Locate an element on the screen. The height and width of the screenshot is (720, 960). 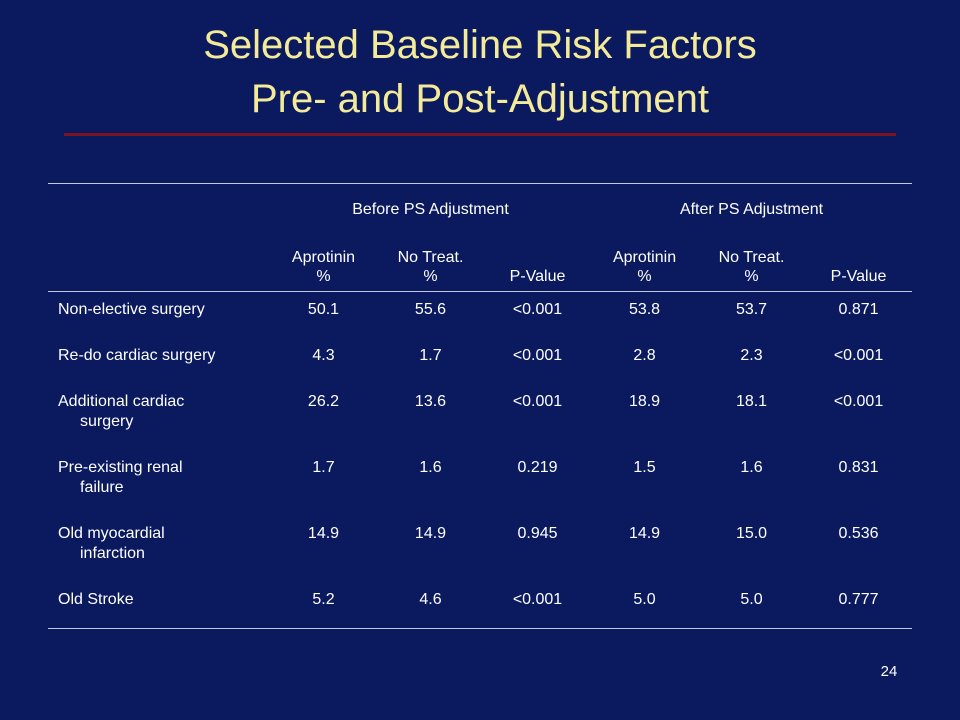
title-underline is located at coordinates (480, 134).